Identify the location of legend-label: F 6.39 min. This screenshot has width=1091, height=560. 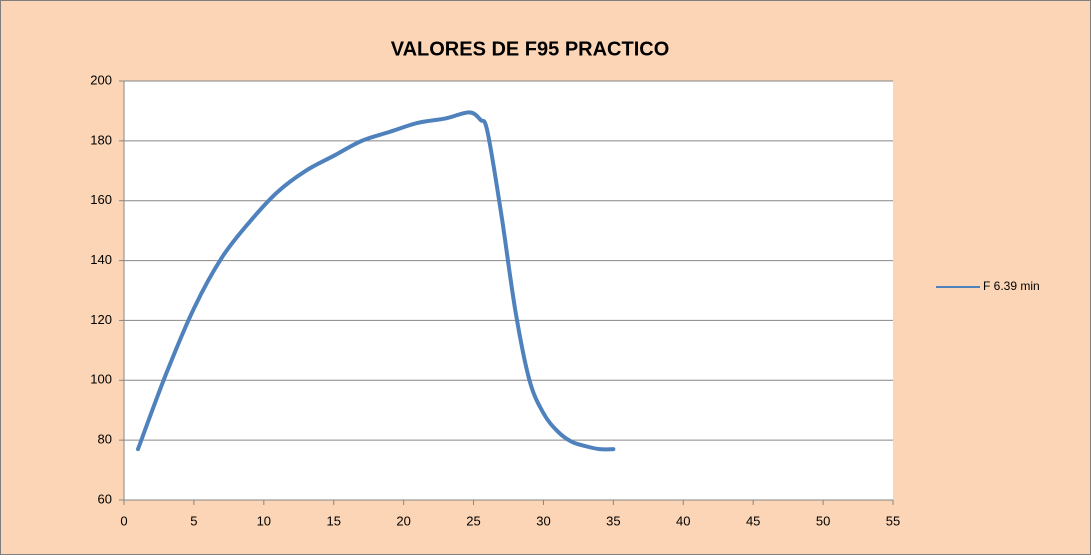
(1011, 286).